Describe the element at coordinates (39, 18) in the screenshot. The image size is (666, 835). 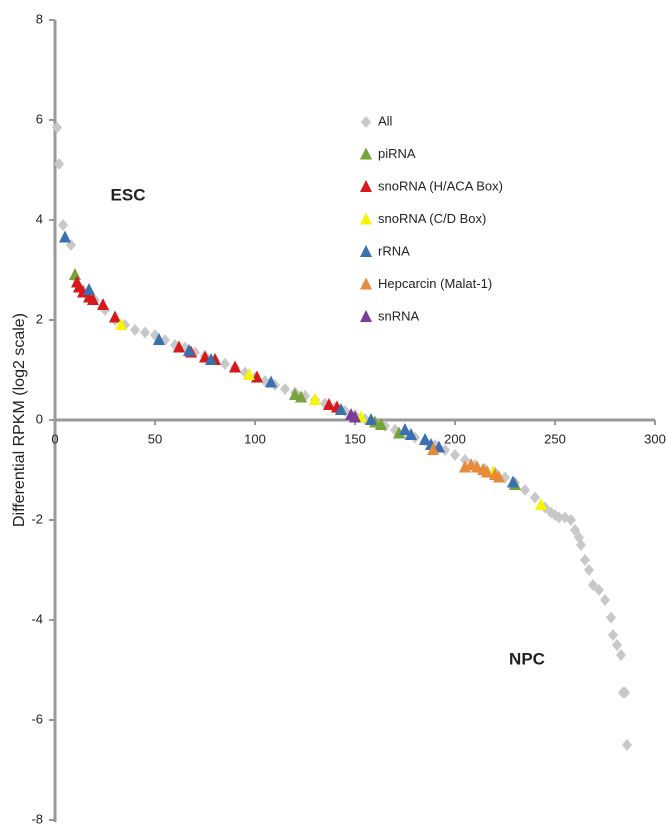
I see `y-tick-label: 8` at that location.